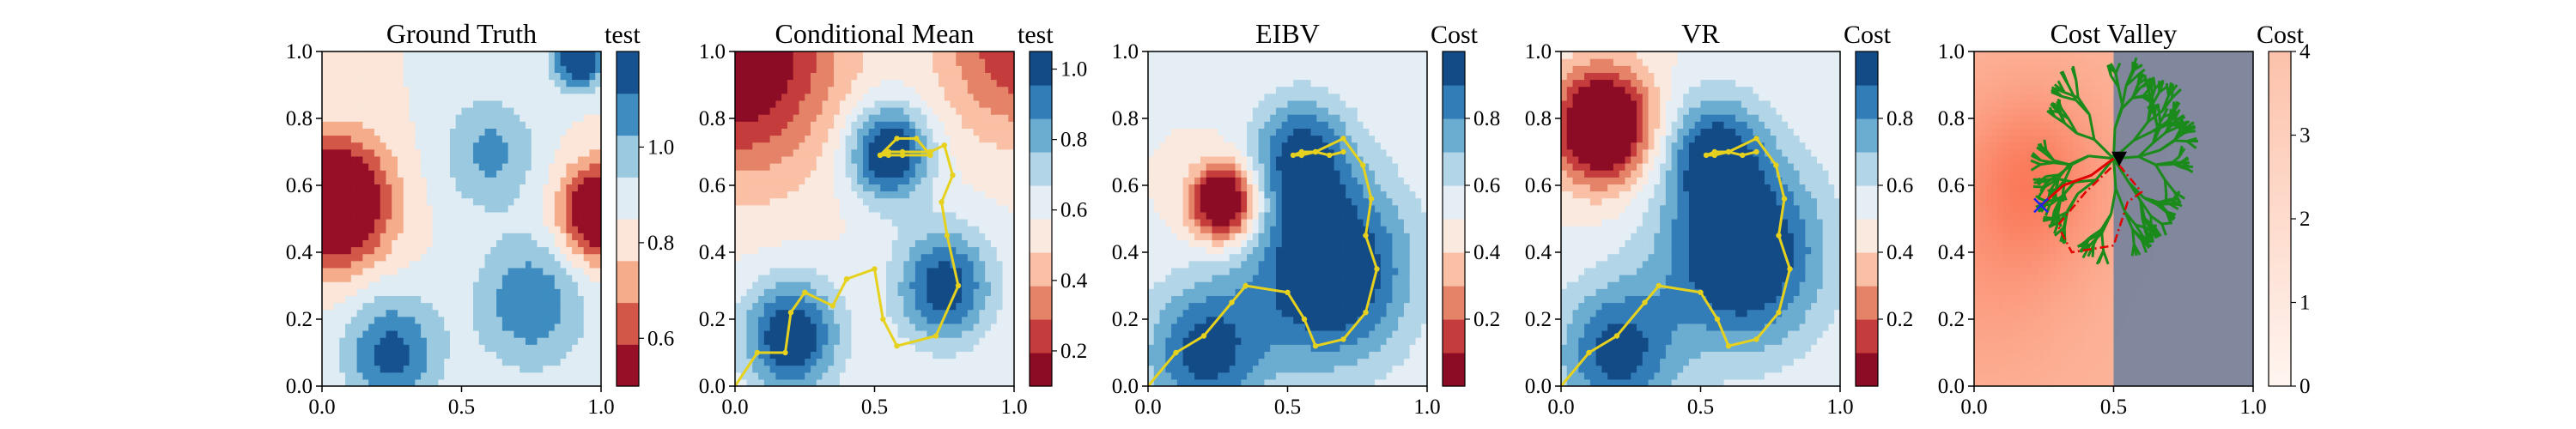  I want to click on shaded-region, so click(2183, 218).